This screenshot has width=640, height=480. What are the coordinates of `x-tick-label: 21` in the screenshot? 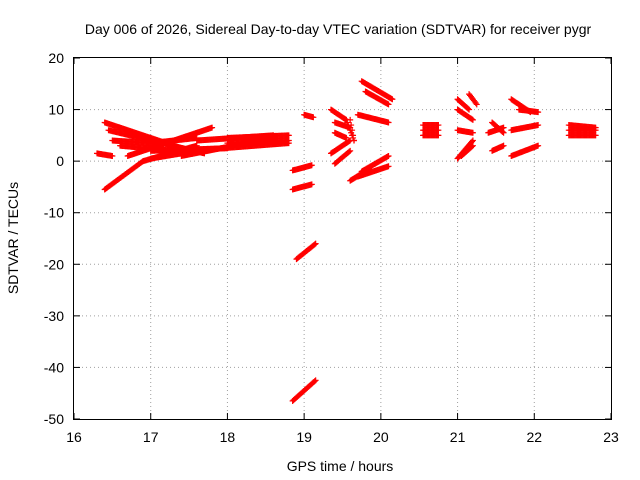 It's located at (458, 437).